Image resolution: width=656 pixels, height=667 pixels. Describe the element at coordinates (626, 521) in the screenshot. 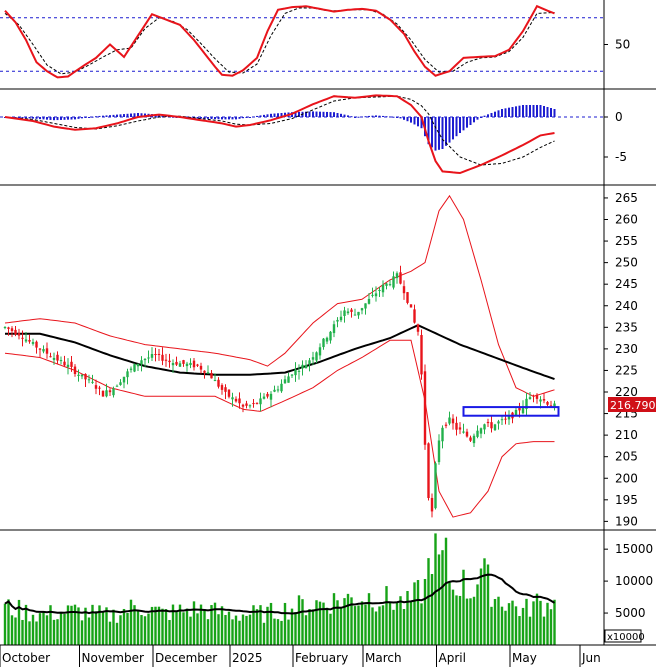

I see `price-tick-label: 190` at that location.